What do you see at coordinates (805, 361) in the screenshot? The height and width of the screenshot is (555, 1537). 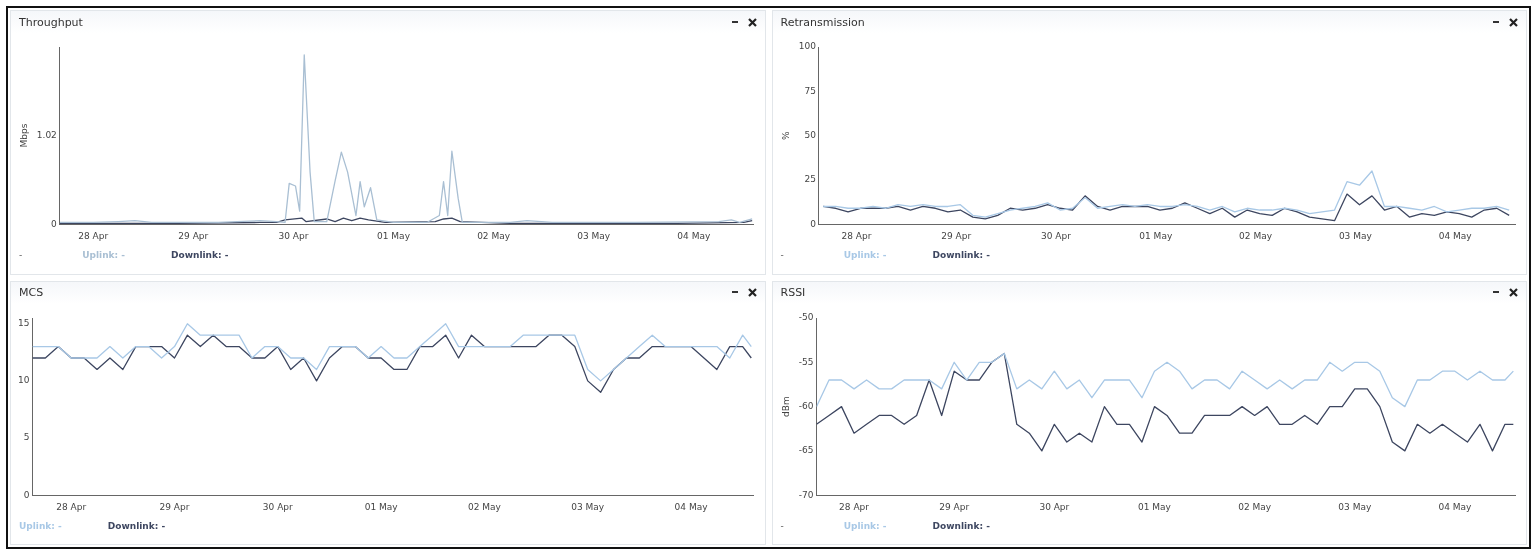 I see `y-tick-label: -55` at bounding box center [805, 361].